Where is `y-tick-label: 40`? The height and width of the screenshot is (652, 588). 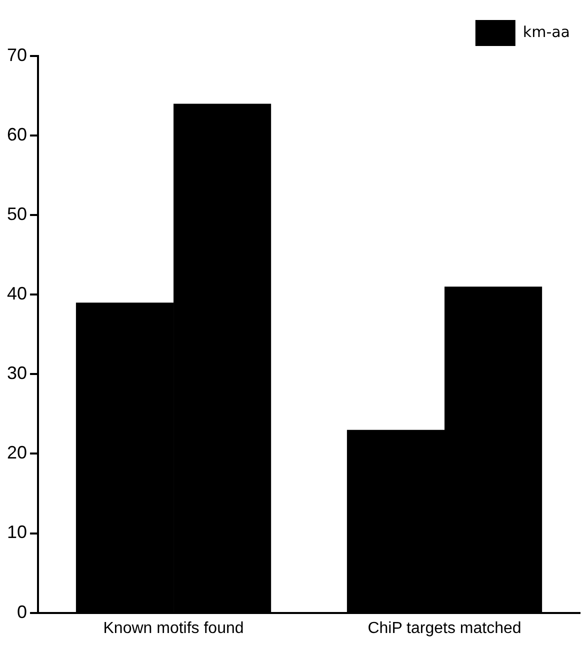 y-tick-label: 40 is located at coordinates (17, 294).